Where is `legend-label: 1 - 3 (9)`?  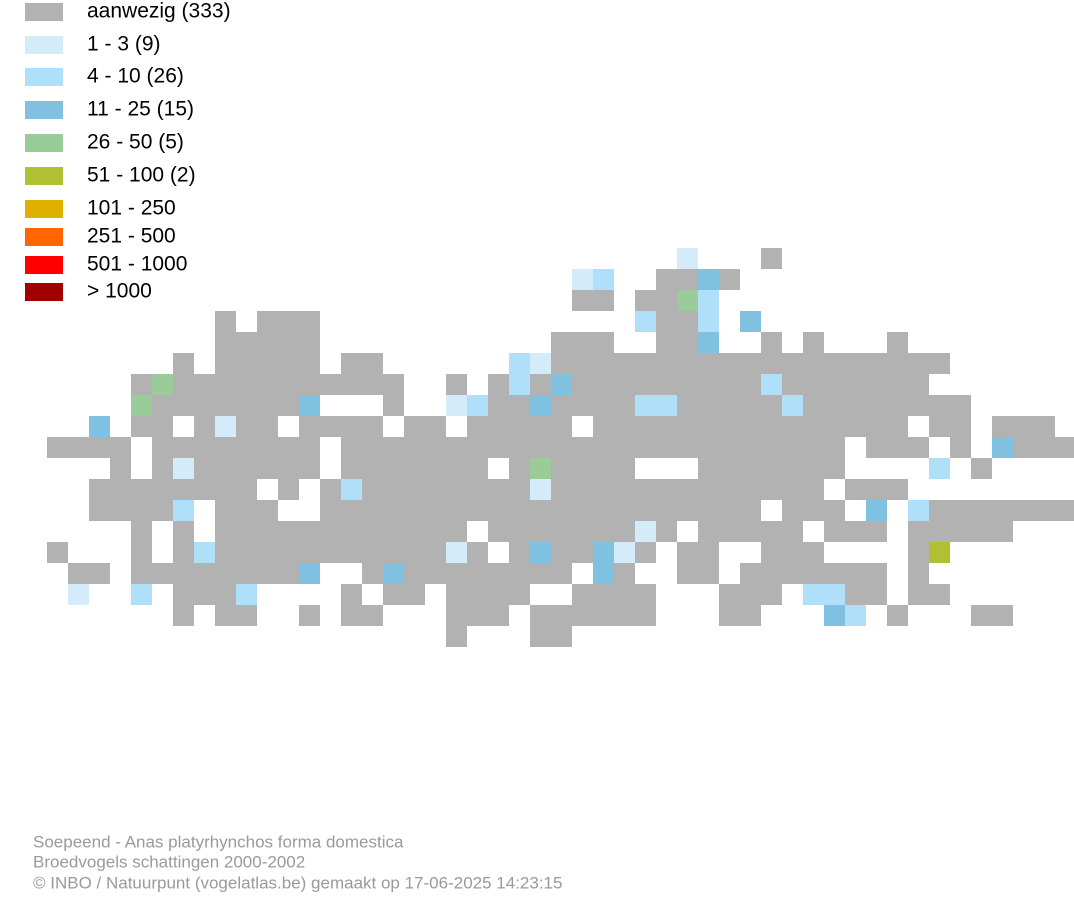
legend-label: 1 - 3 (9) is located at coordinates (124, 44).